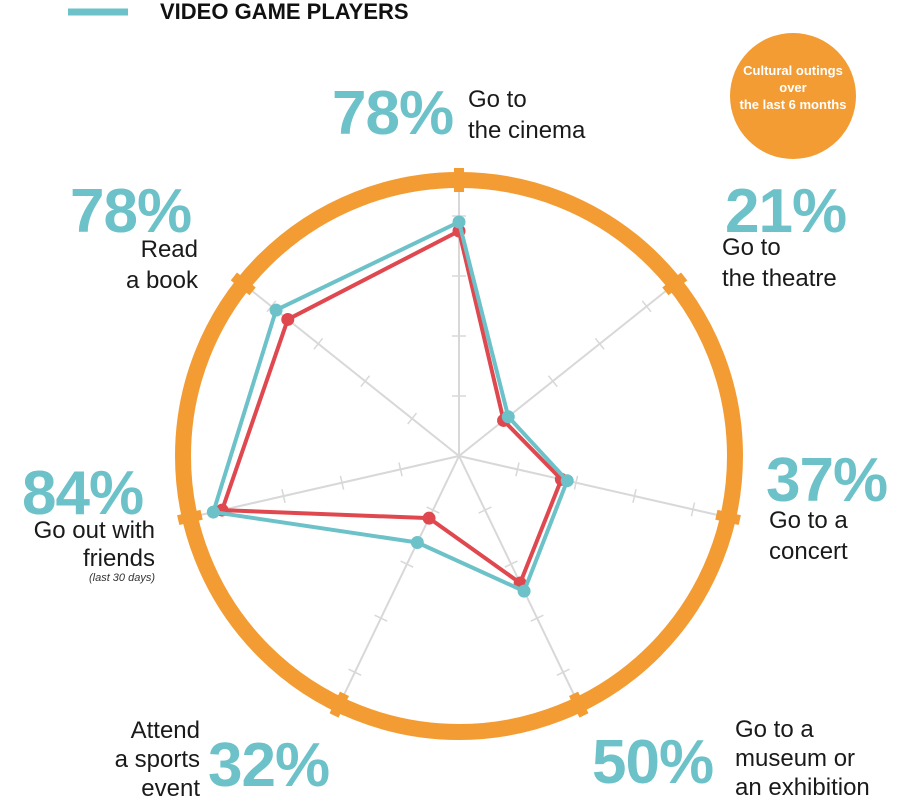 The height and width of the screenshot is (801, 899). What do you see at coordinates (802, 787) in the screenshot?
I see `label-museum-line-3: an exhibition` at bounding box center [802, 787].